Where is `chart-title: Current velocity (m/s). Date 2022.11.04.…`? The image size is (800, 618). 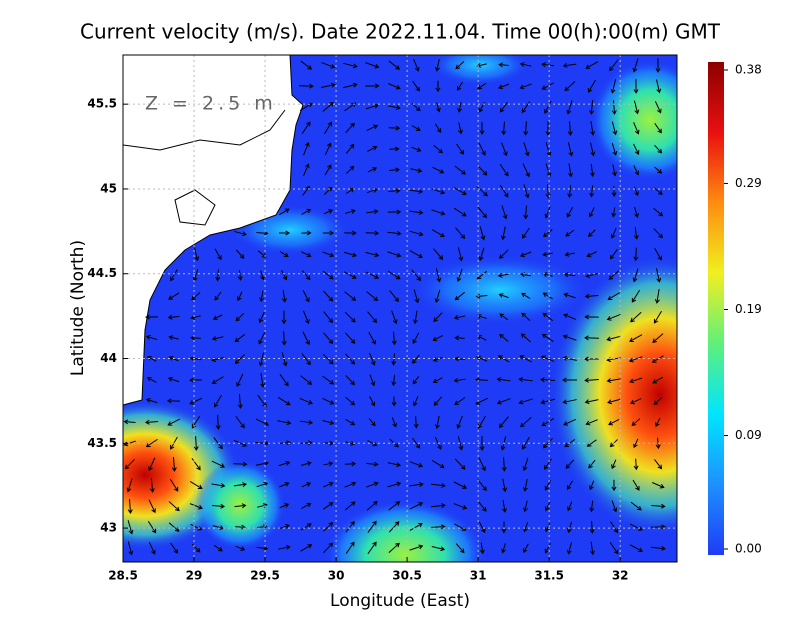
chart-title: Current velocity (m/s). Date 2022.11.04.… is located at coordinates (400, 32).